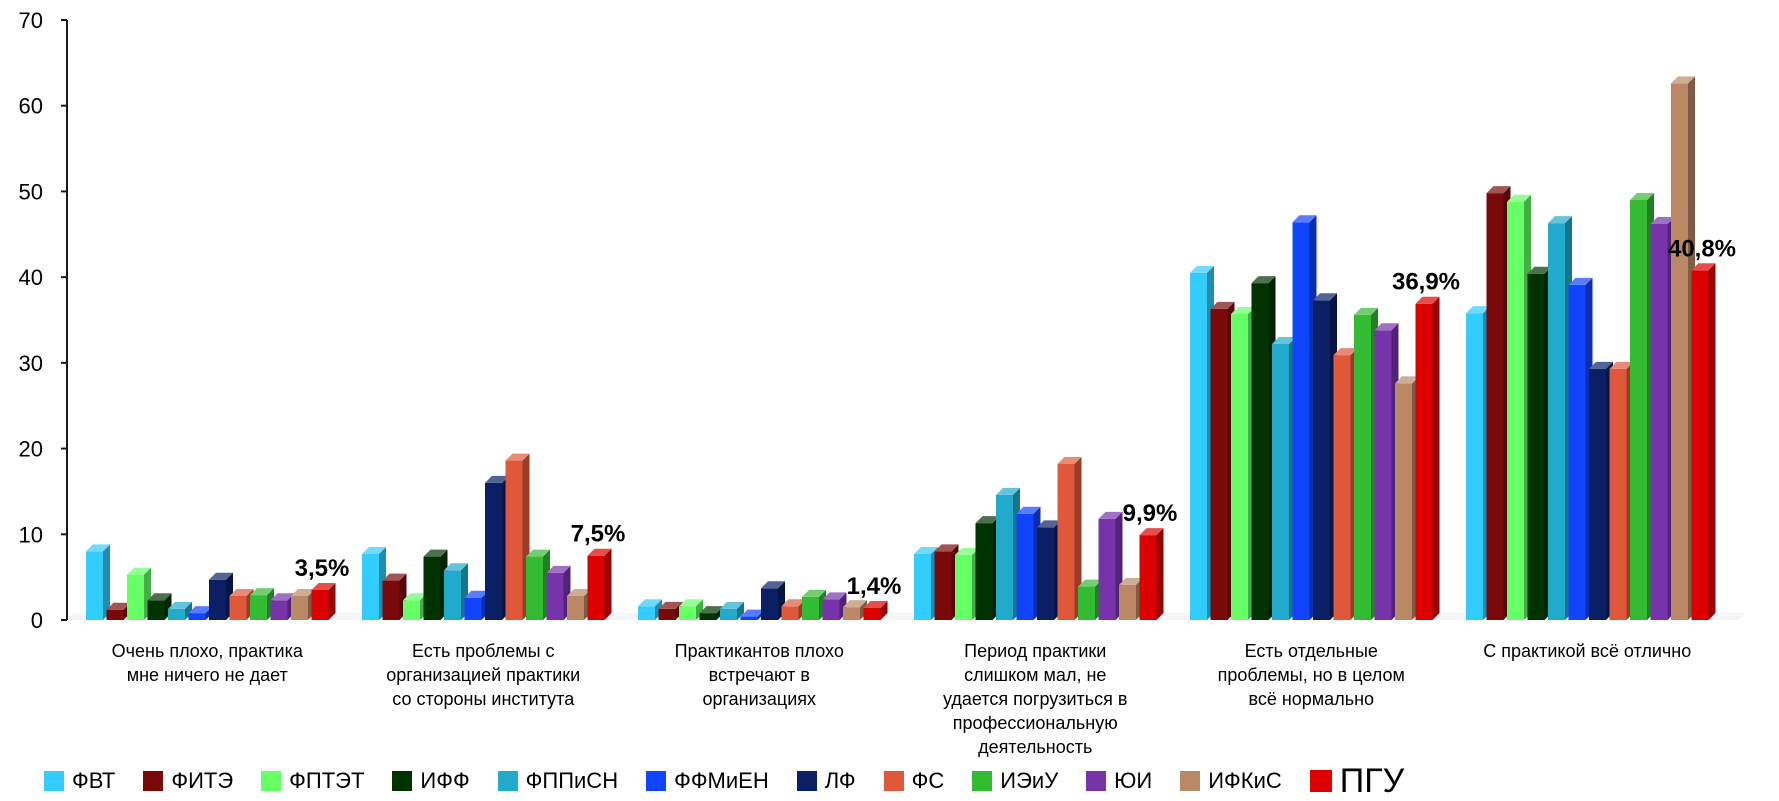 The image size is (1779, 801). I want to click on legend-item: ФВТ, so click(79, 781).